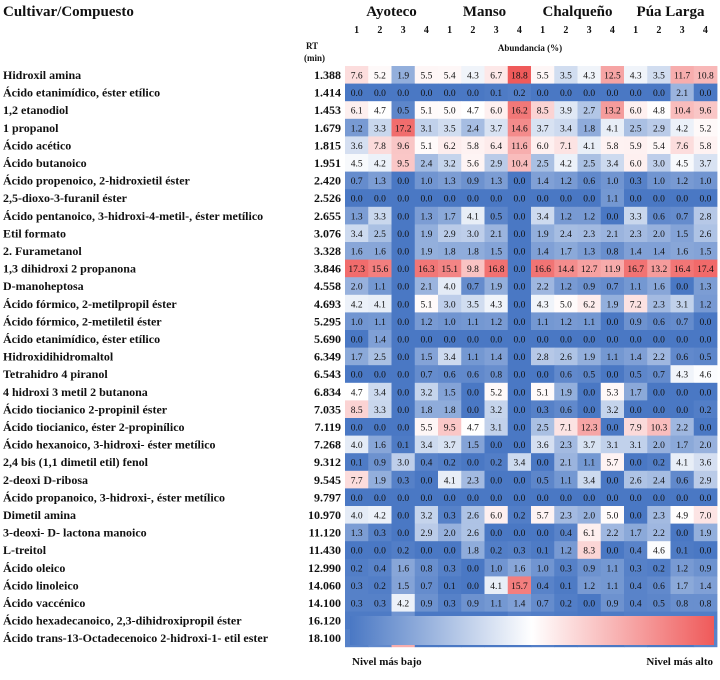 Image resolution: width=720 pixels, height=680 pixels. What do you see at coordinates (324, 638) in the screenshot?
I see `rt-value: 18.100` at bounding box center [324, 638].